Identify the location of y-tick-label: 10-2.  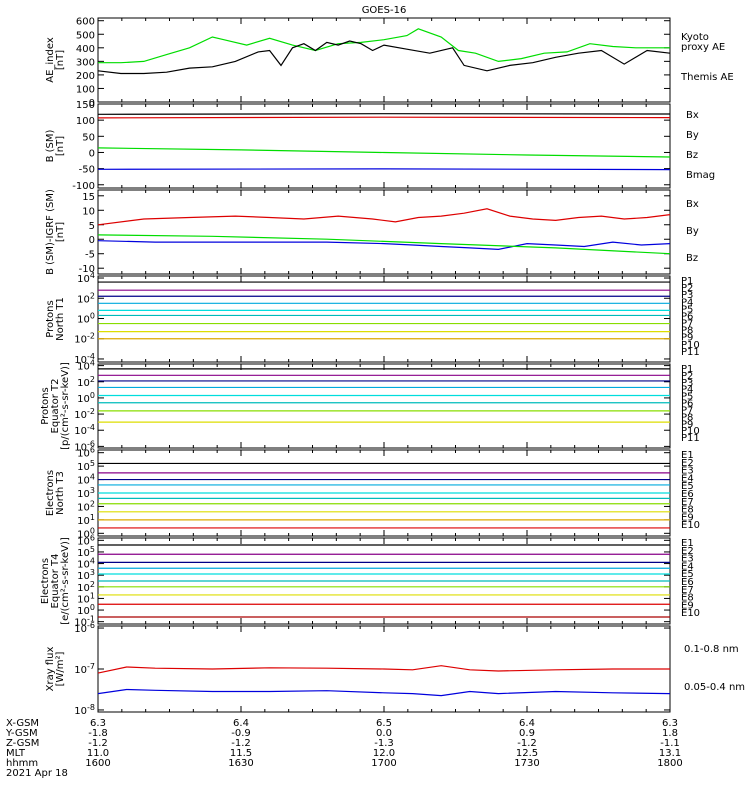
(84, 414).